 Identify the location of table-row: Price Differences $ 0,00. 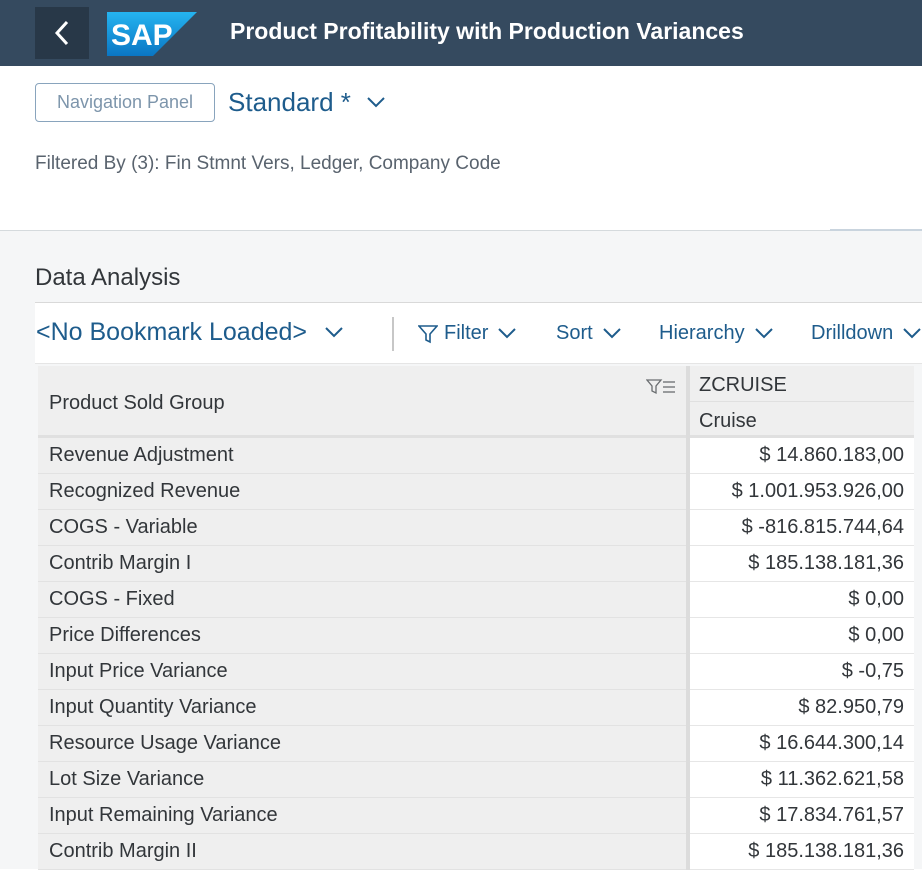
(476, 636).